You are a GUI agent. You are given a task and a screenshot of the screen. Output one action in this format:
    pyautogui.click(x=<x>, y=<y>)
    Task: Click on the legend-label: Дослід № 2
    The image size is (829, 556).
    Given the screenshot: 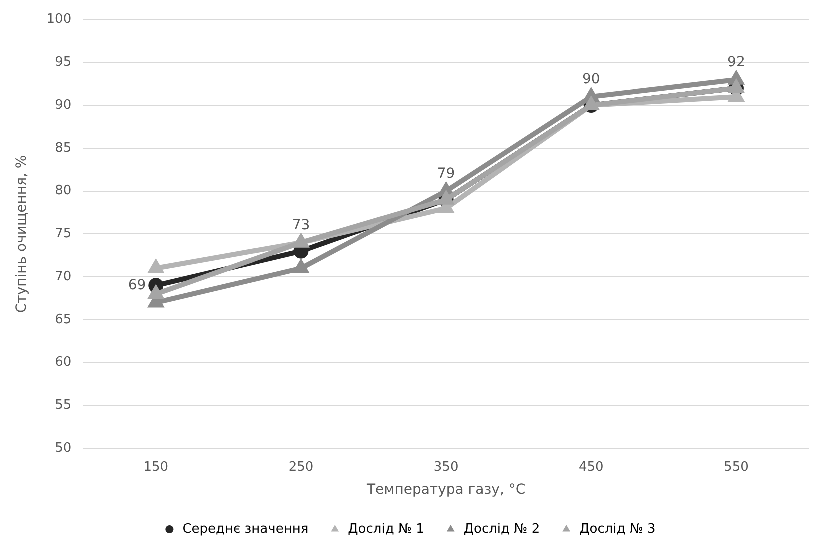 What is the action you would take?
    pyautogui.click(x=502, y=529)
    